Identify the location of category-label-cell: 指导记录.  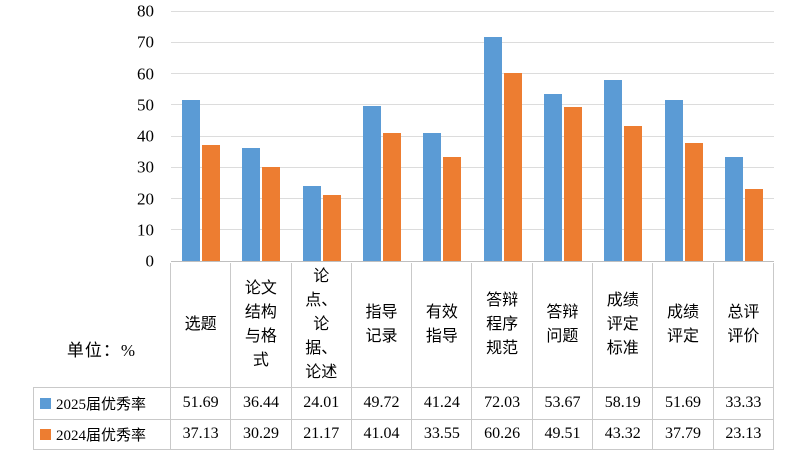
(382, 325).